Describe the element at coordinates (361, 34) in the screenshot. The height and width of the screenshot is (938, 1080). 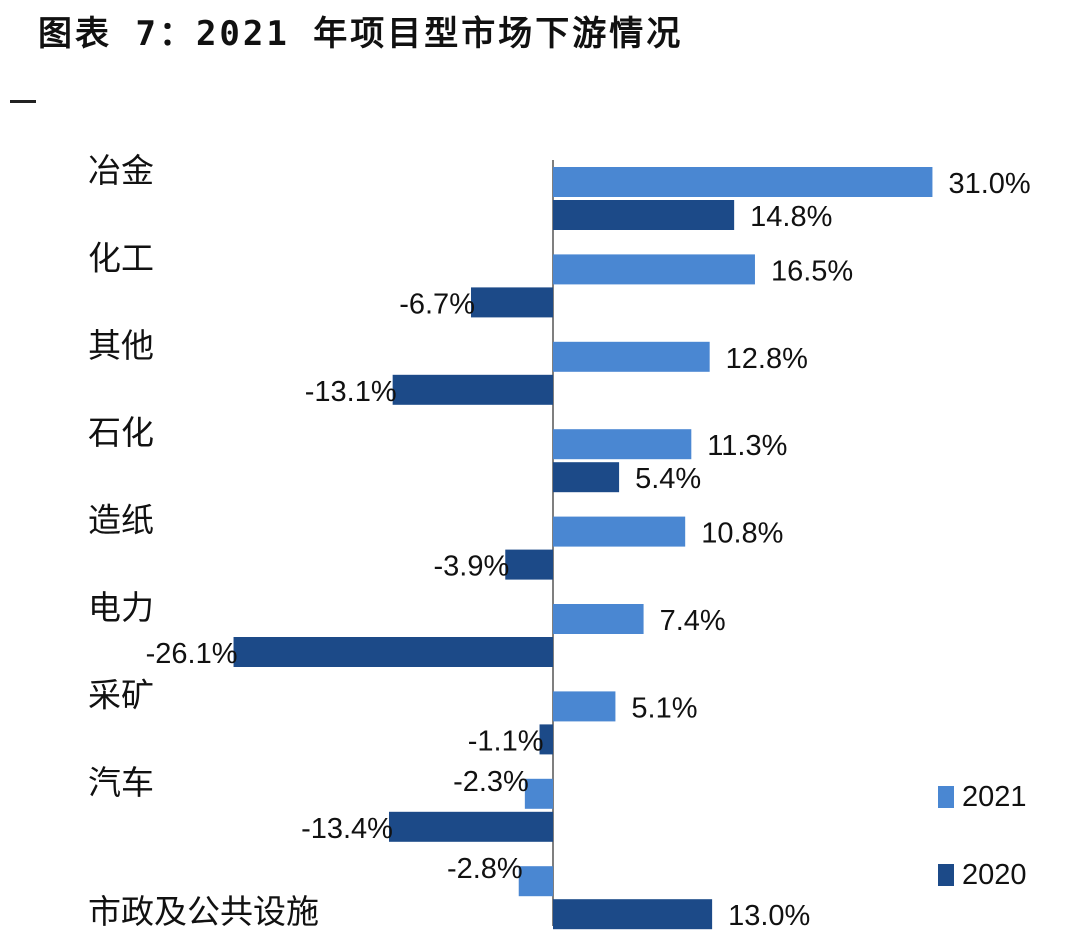
I see `chart-title: 图表 7：2021 年项目型市场下游情况` at that location.